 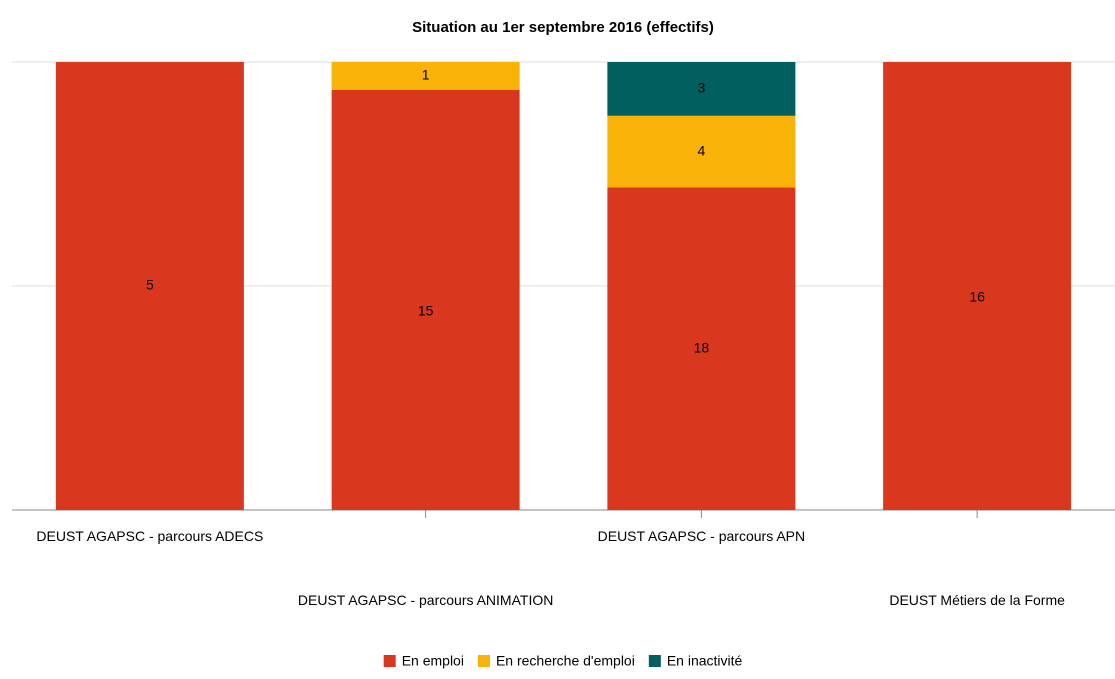 I want to click on data-label: 15, so click(x=426, y=311).